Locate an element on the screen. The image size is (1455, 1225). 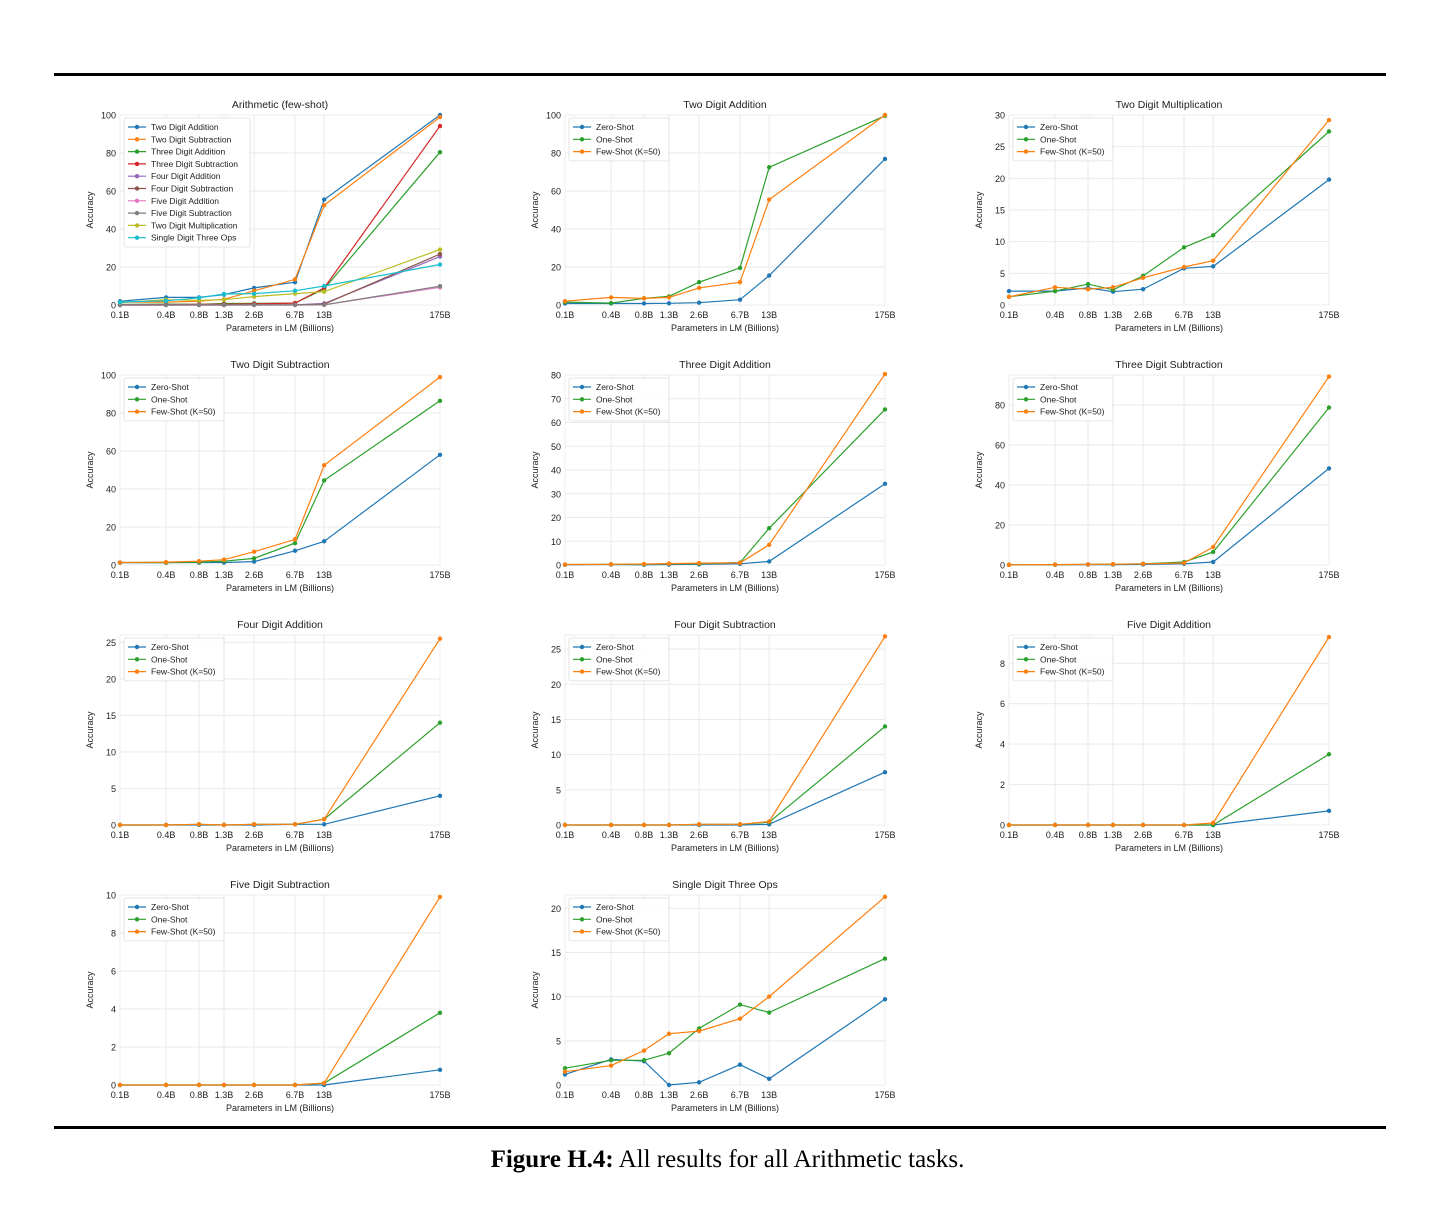
y-tick-label: 2 is located at coordinates (113, 1048).